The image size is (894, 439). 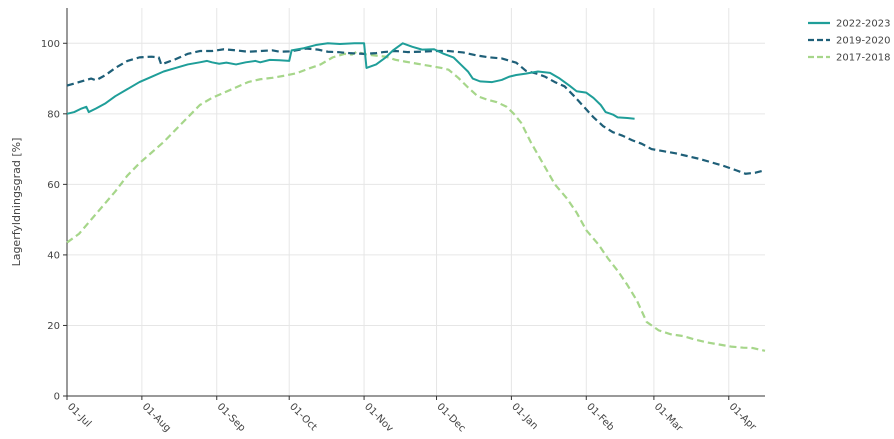 I want to click on x-tick-label: 01-Jul, so click(x=79, y=415).